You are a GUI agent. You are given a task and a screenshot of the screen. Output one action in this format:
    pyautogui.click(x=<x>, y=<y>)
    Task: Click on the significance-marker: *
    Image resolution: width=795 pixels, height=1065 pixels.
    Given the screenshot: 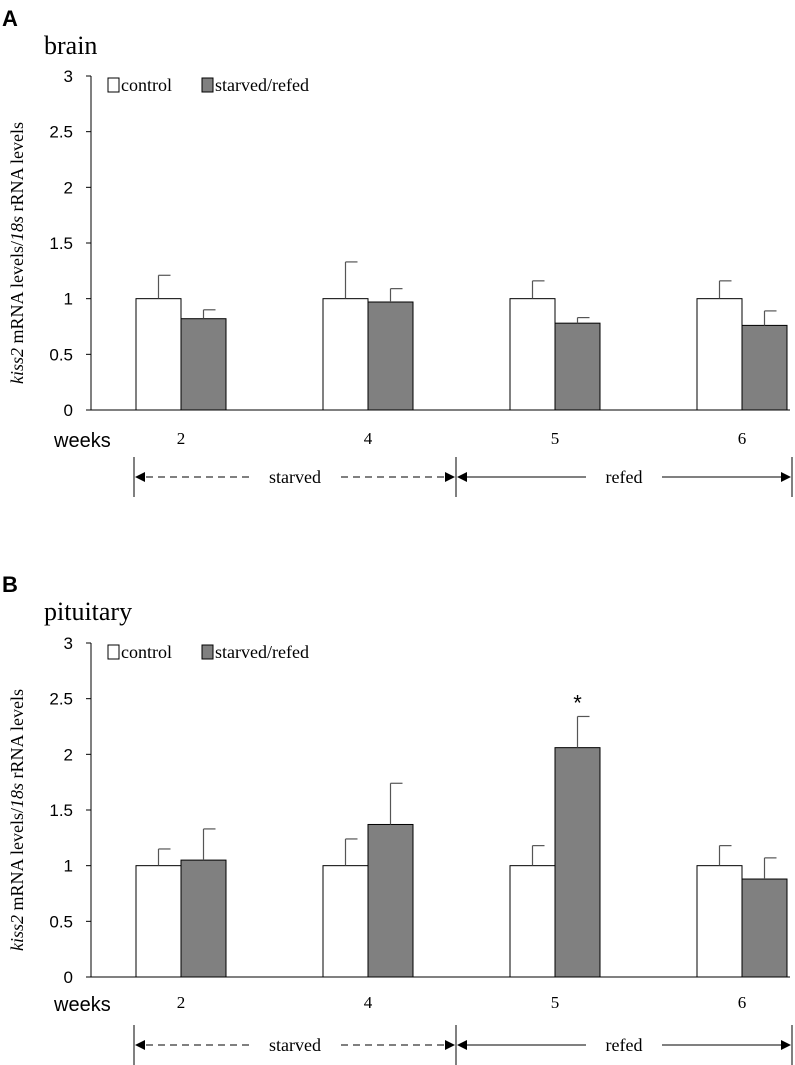 What is the action you would take?
    pyautogui.click(x=577, y=702)
    